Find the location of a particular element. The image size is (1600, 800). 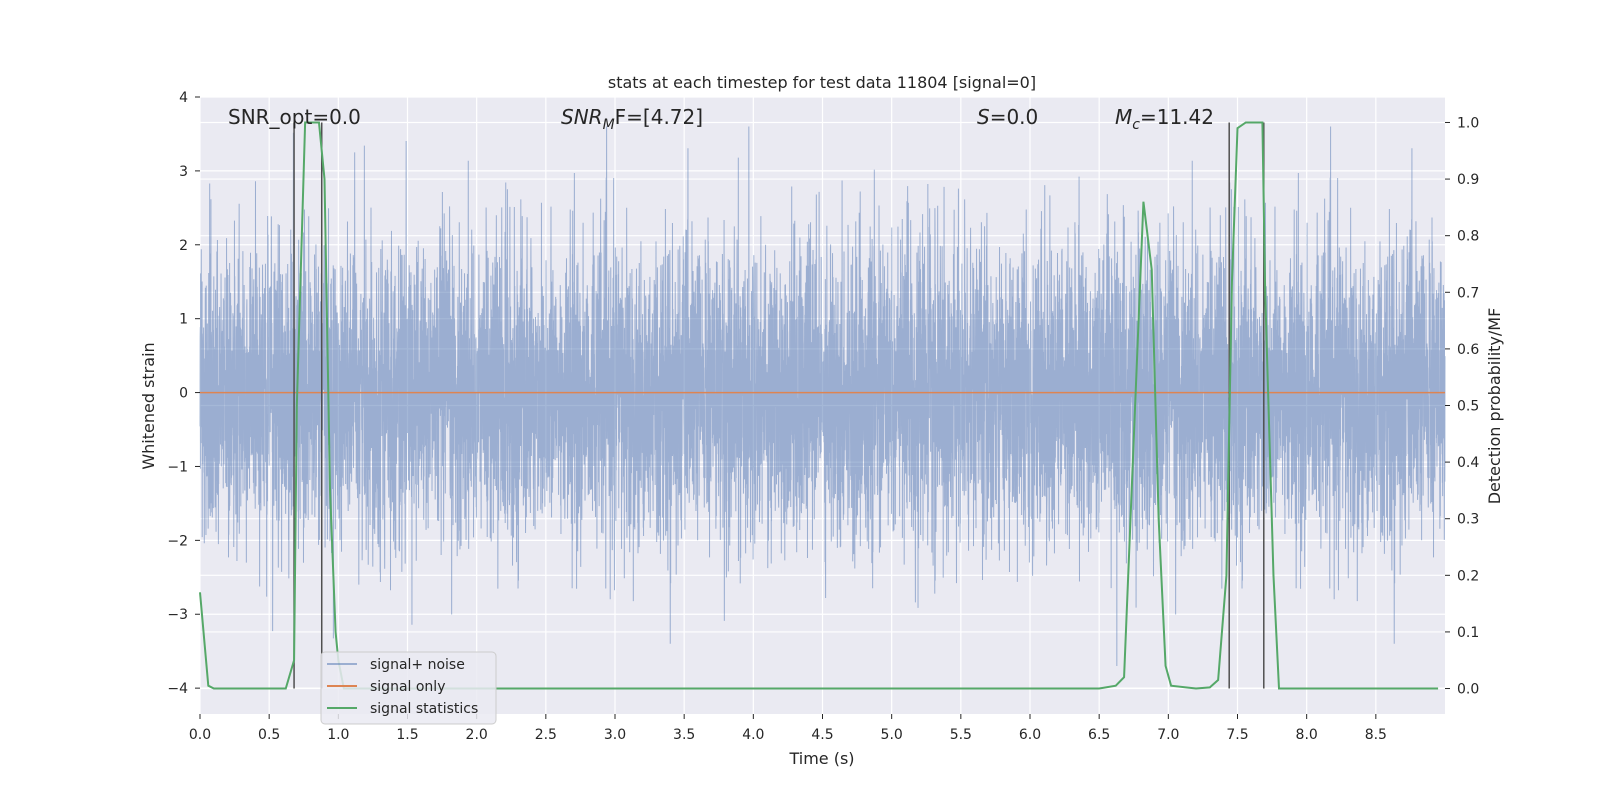

x-tick-label: 7.5 is located at coordinates (1237, 735).